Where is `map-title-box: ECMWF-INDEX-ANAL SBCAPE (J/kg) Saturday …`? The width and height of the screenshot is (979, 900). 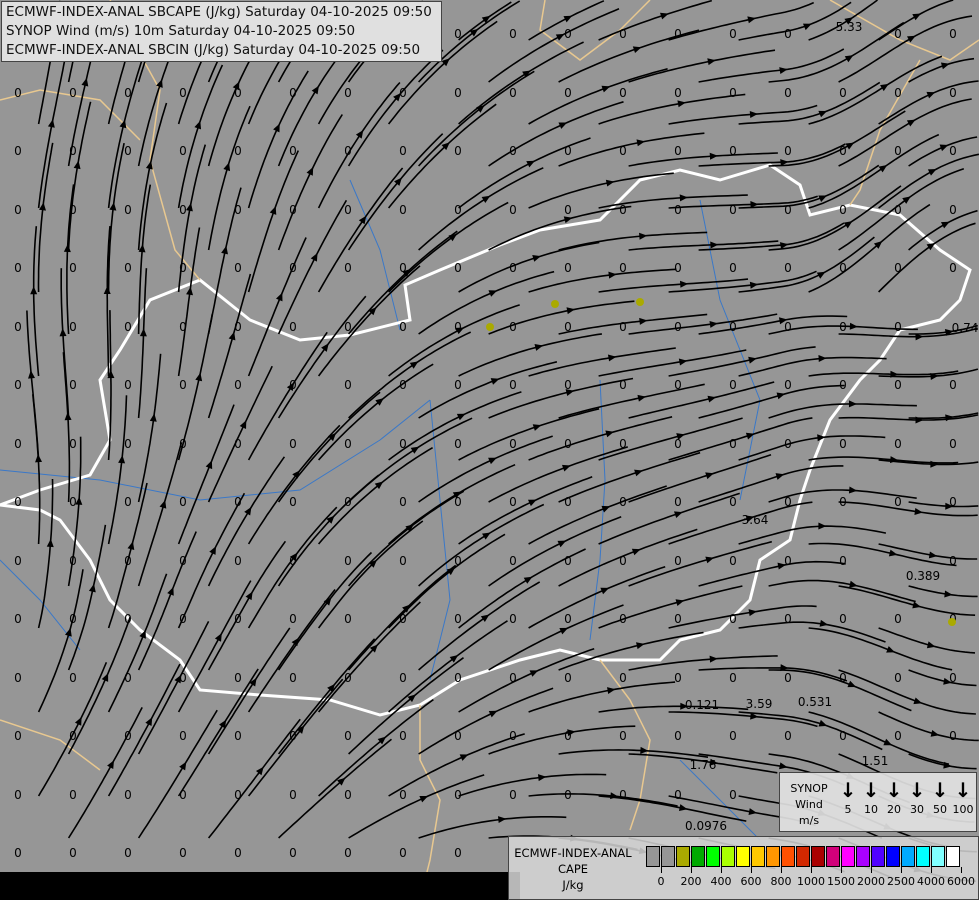
map-title-box: ECMWF-INDEX-ANAL SBCAPE (J/kg) Saturday … is located at coordinates (221, 31).